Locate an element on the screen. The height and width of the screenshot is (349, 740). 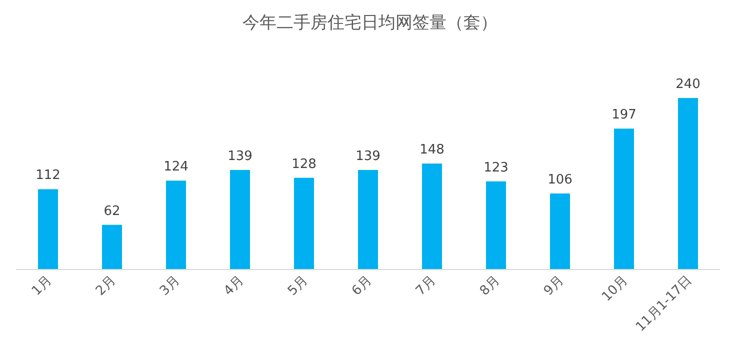
x-tick-label: 2月 is located at coordinates (106, 286).